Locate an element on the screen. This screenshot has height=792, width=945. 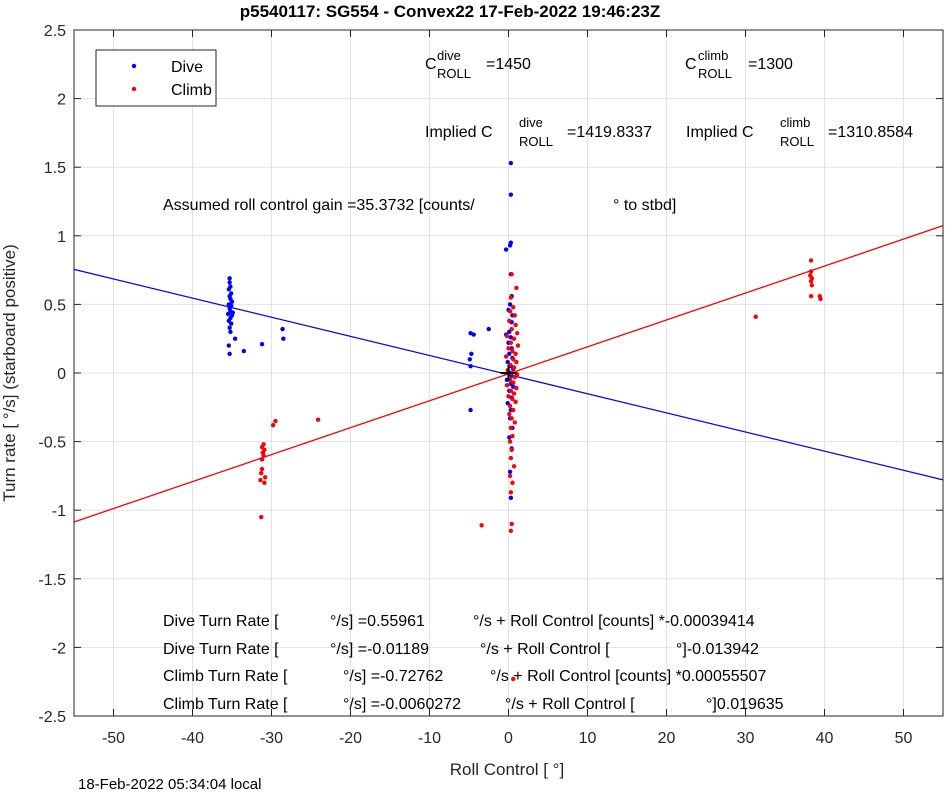
x-tick-label: -40 is located at coordinates (192, 738).